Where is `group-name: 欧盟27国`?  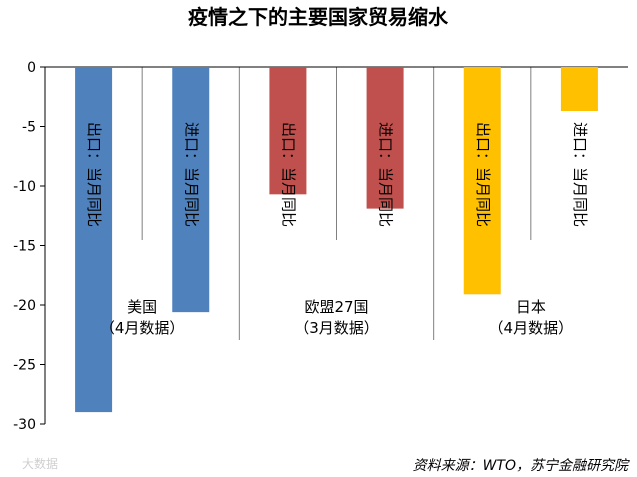
group-name: 欧盟27国 is located at coordinates (336, 307).